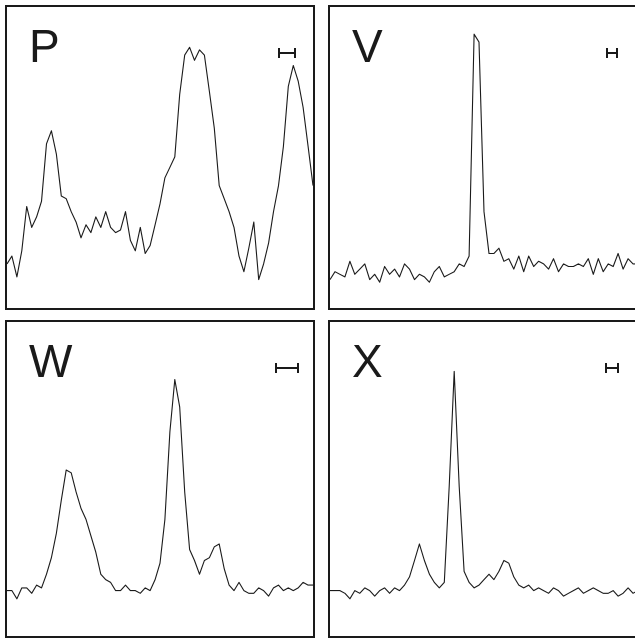 The width and height of the screenshot is (635, 638). I want to click on panel-label-x: X, so click(367, 361).